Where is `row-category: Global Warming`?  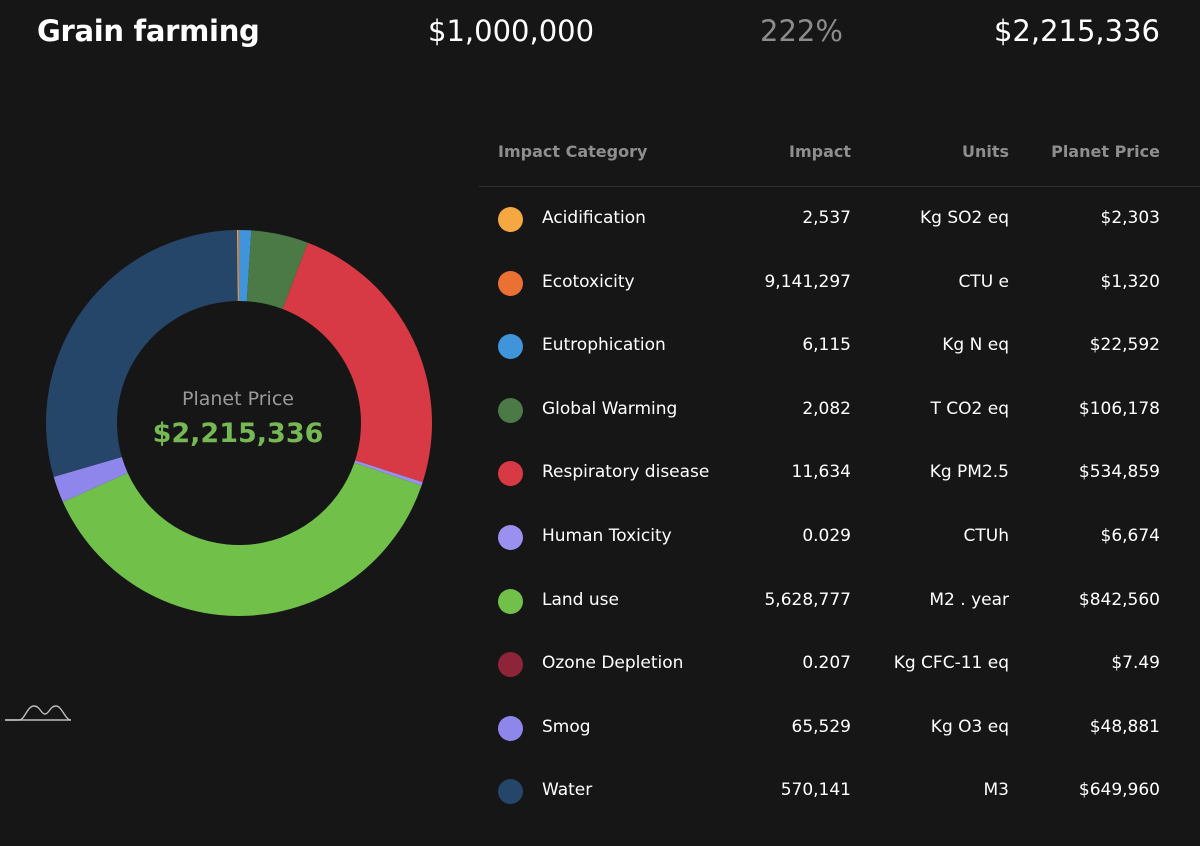
row-category: Global Warming is located at coordinates (610, 408).